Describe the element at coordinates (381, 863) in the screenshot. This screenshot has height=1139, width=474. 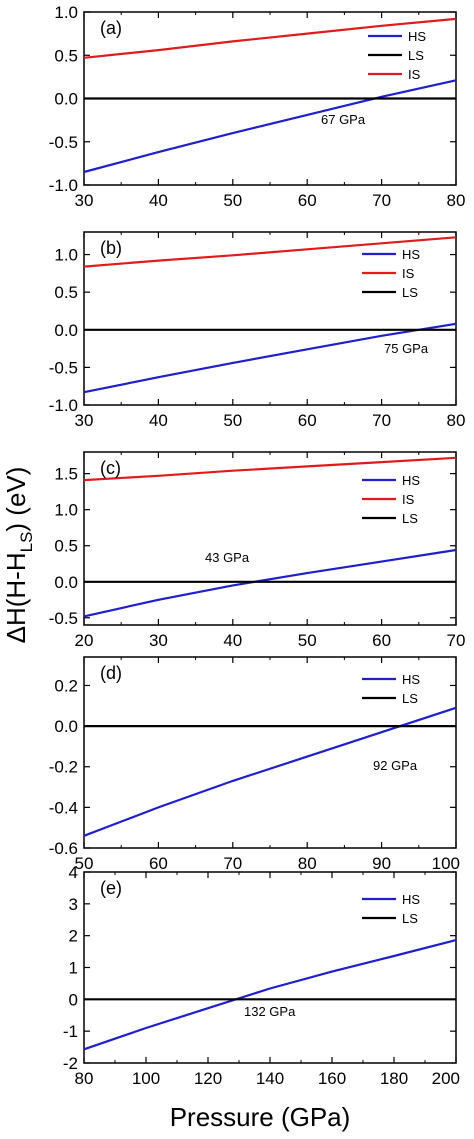
I see `x-tick-label: 90` at that location.